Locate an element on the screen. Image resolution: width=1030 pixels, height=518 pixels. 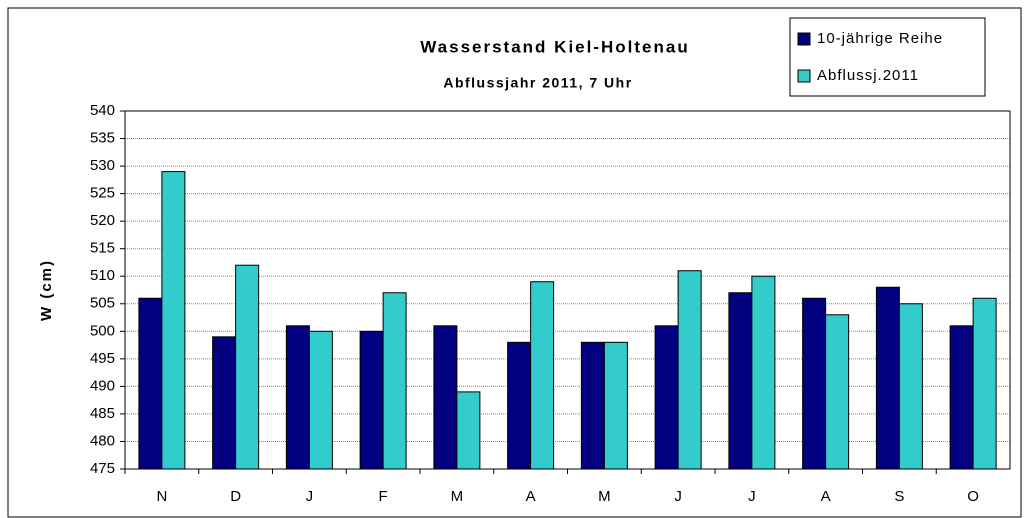
y-tick-label: 480 is located at coordinates (102, 440).